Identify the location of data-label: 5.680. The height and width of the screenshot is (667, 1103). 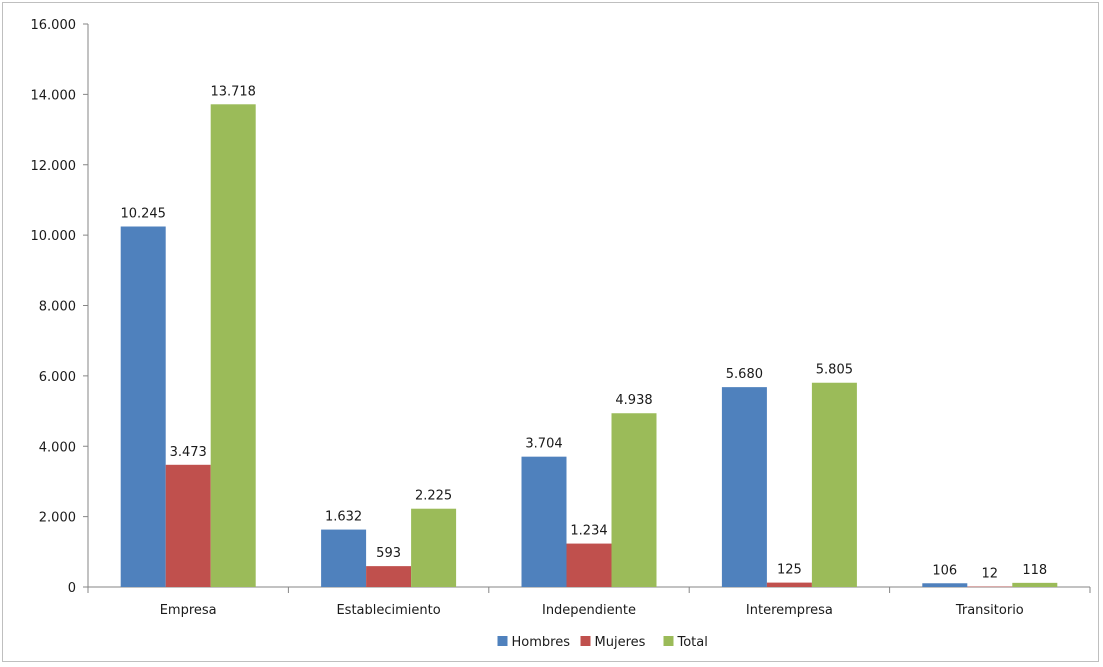
(744, 374).